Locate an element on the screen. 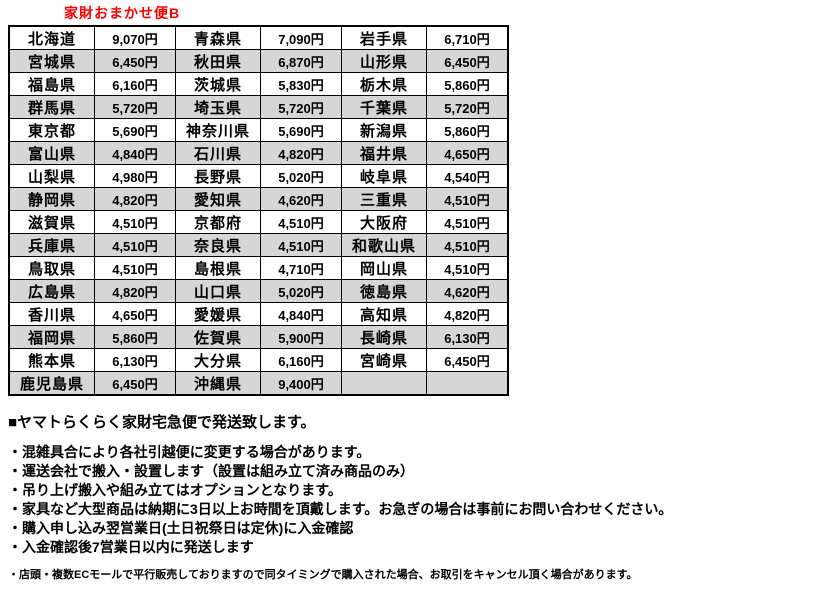  table-row: 東京都 5,690円 神奈川県 5,690円 新潟県 5,860円 is located at coordinates (258, 130).